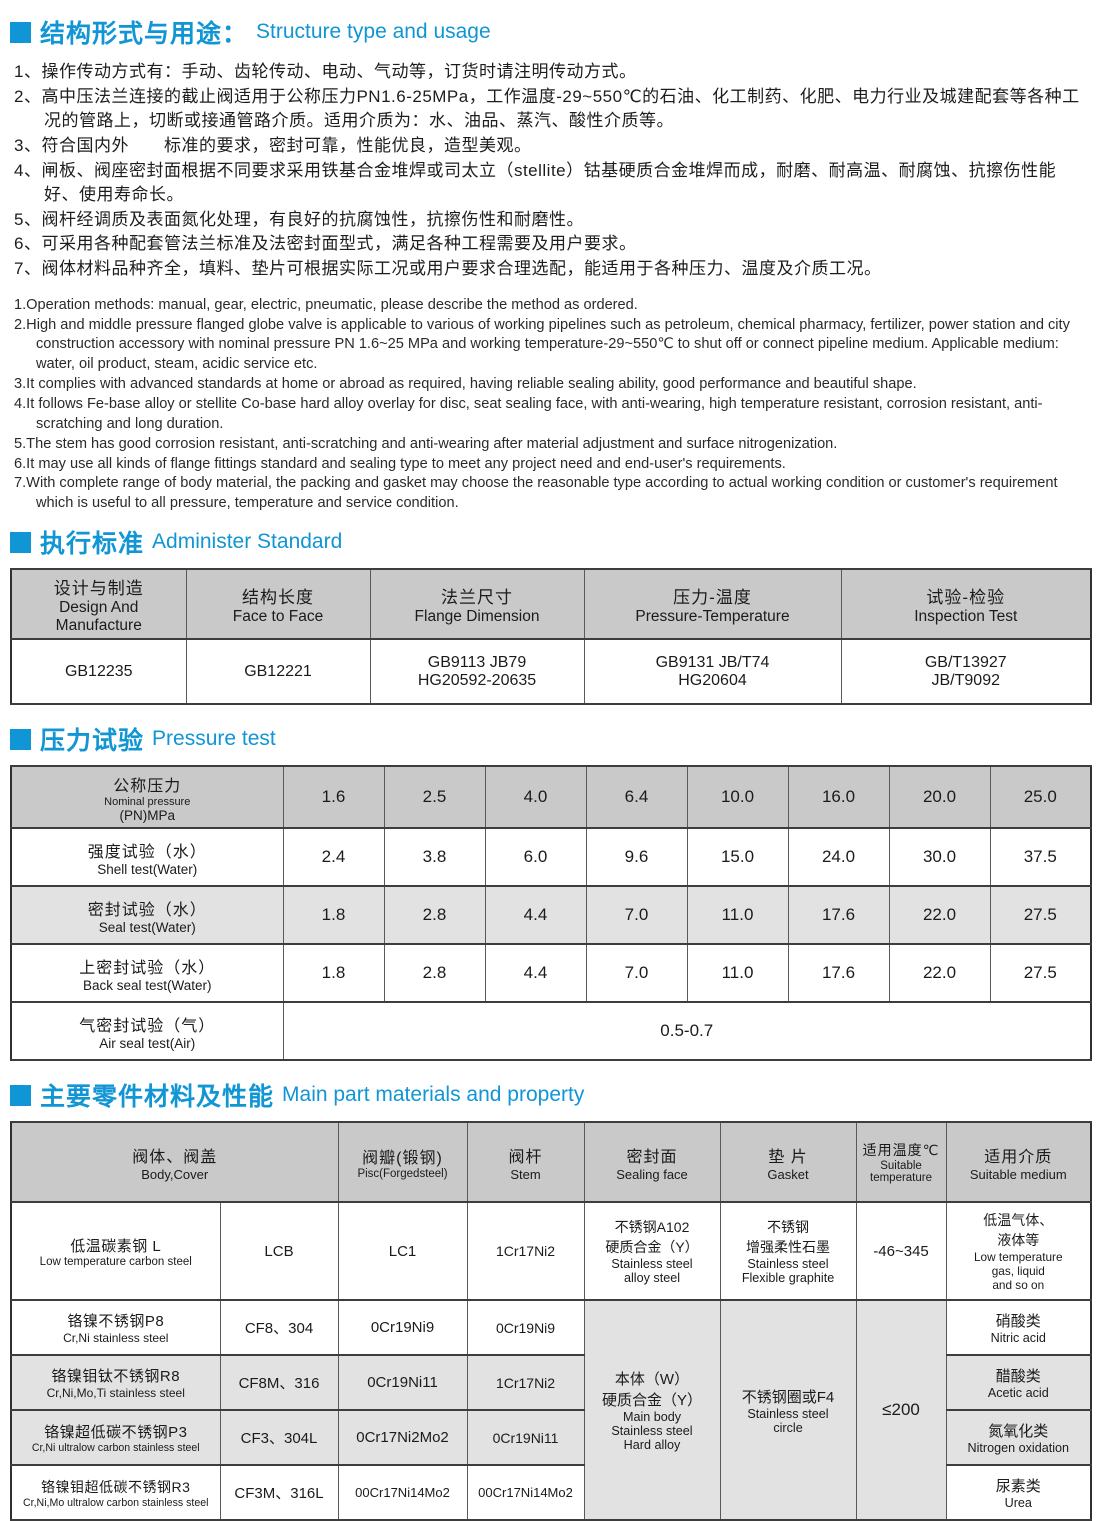  I want to click on data-cell: GB12221, so click(278, 672).